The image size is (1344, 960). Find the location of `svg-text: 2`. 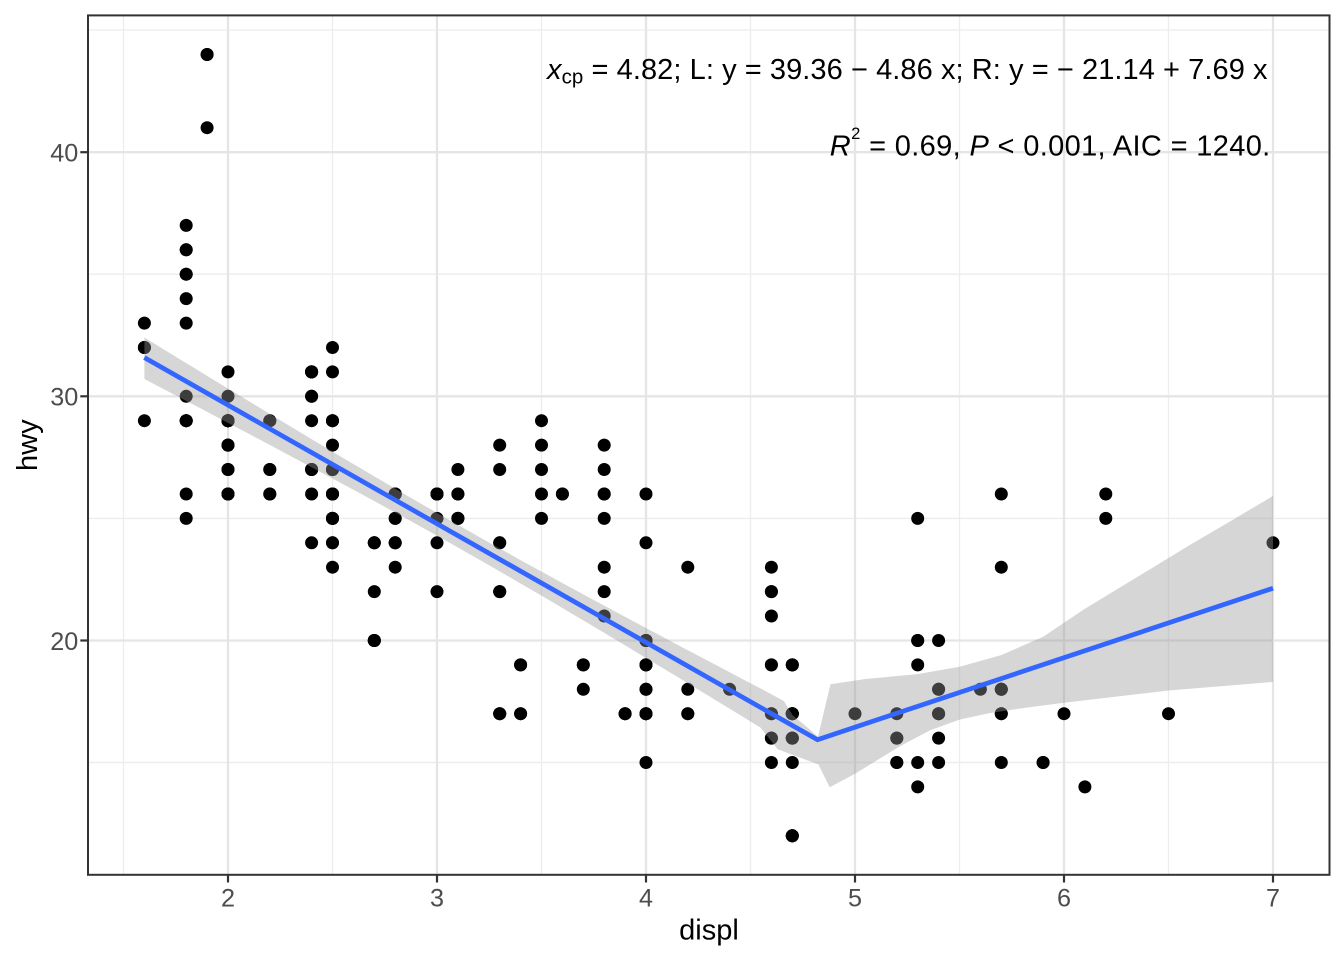

svg-text: 2 is located at coordinates (228, 898).